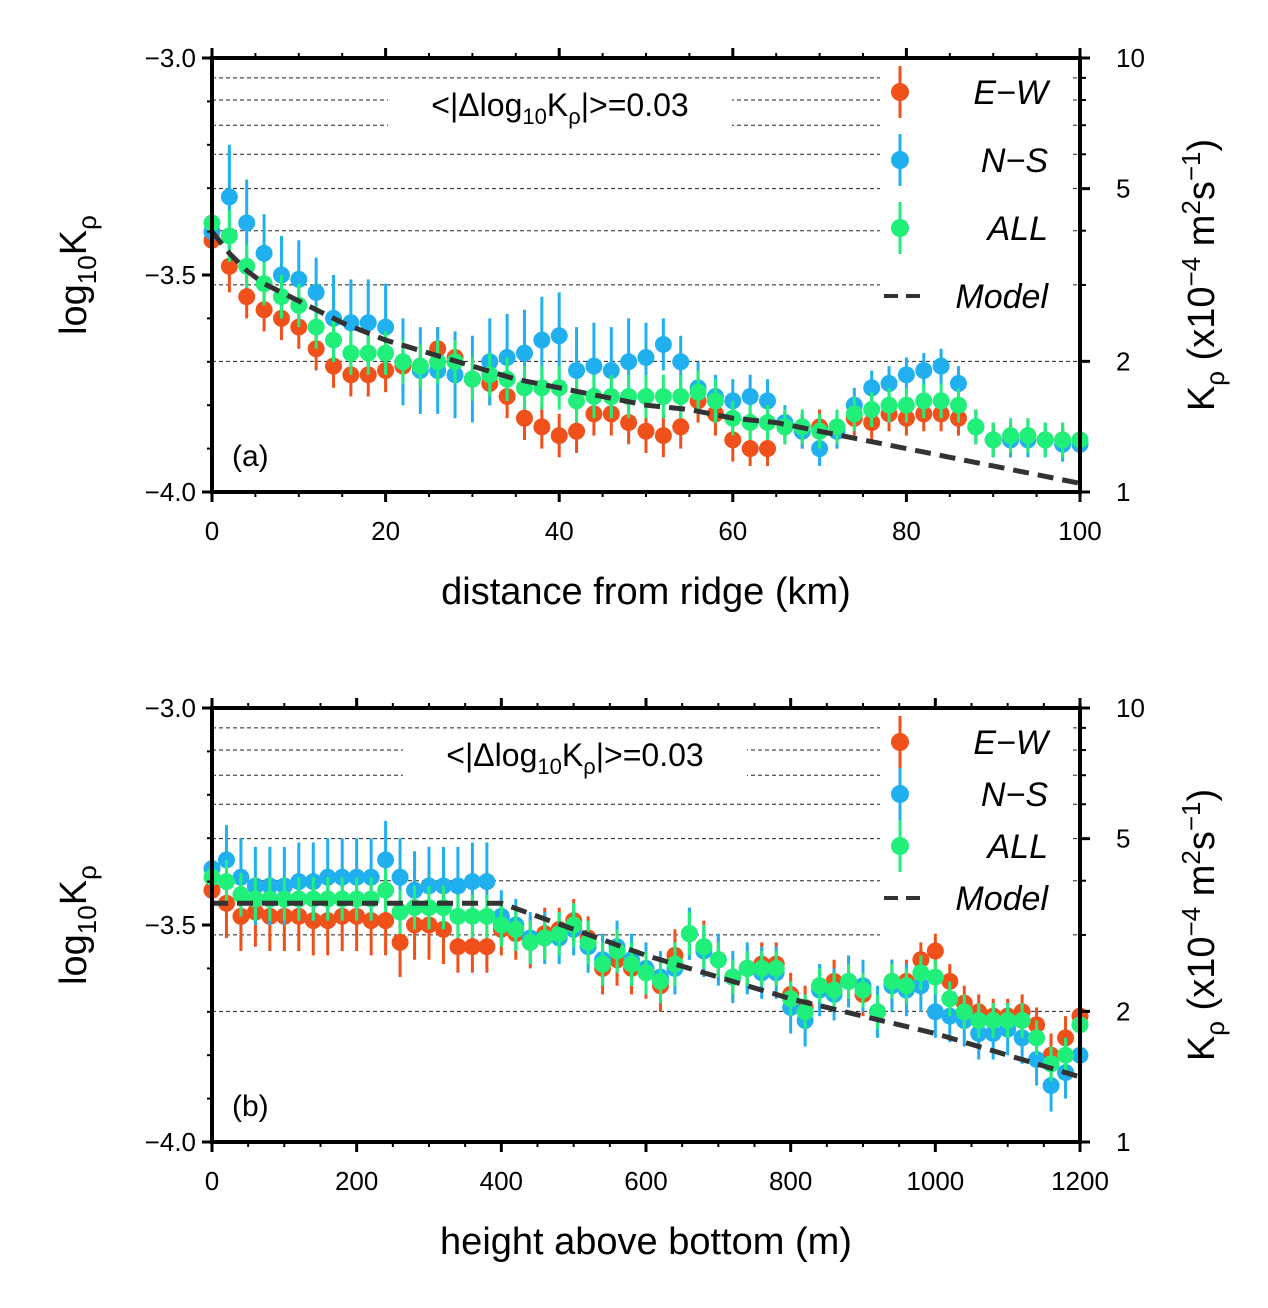 This screenshot has width=1268, height=1308. What do you see at coordinates (170, 58) in the screenshot?
I see `y-tick-label: −3.0` at bounding box center [170, 58].